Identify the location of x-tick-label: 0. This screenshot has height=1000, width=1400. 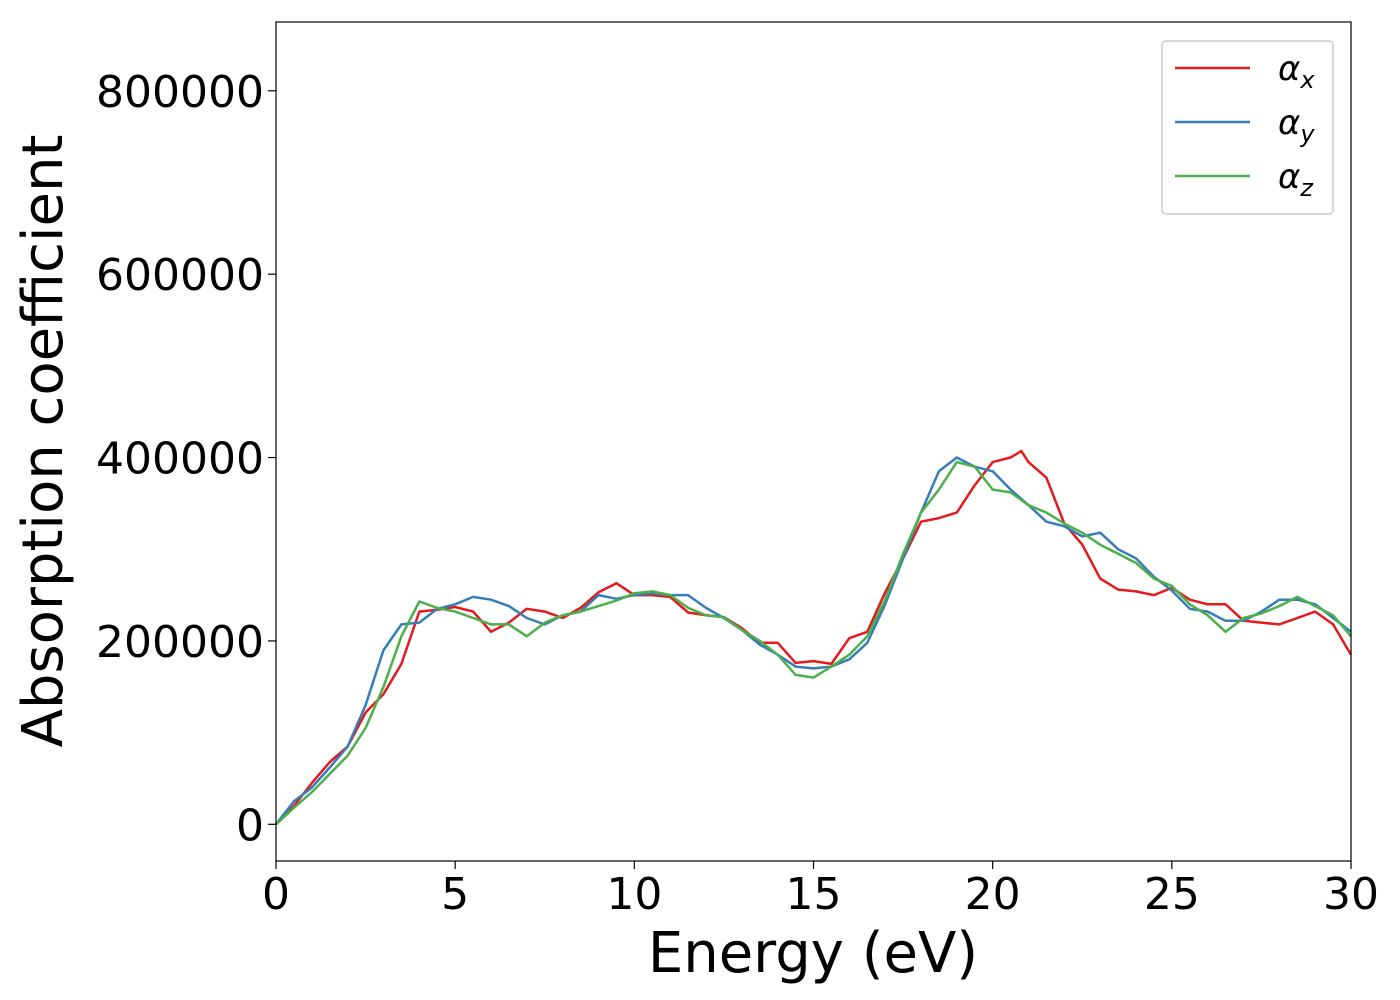
(276, 894).